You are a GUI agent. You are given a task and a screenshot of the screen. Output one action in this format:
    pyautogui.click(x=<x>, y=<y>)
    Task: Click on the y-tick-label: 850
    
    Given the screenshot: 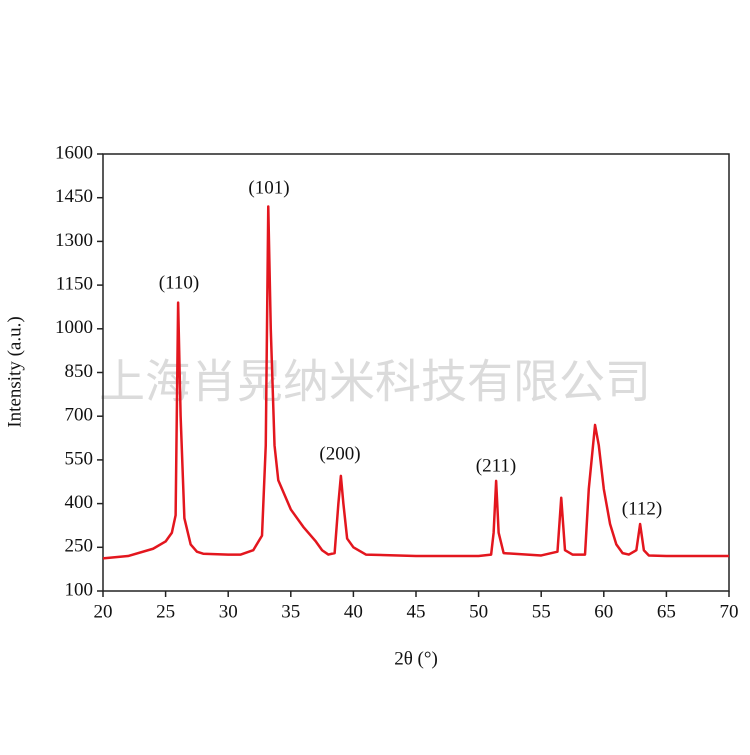 What is the action you would take?
    pyautogui.click(x=79, y=371)
    